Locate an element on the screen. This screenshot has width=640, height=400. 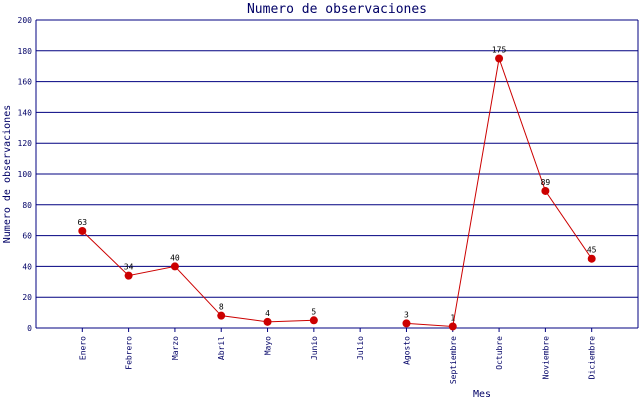
x-tick-label: Julio is located at coordinates (360, 348).